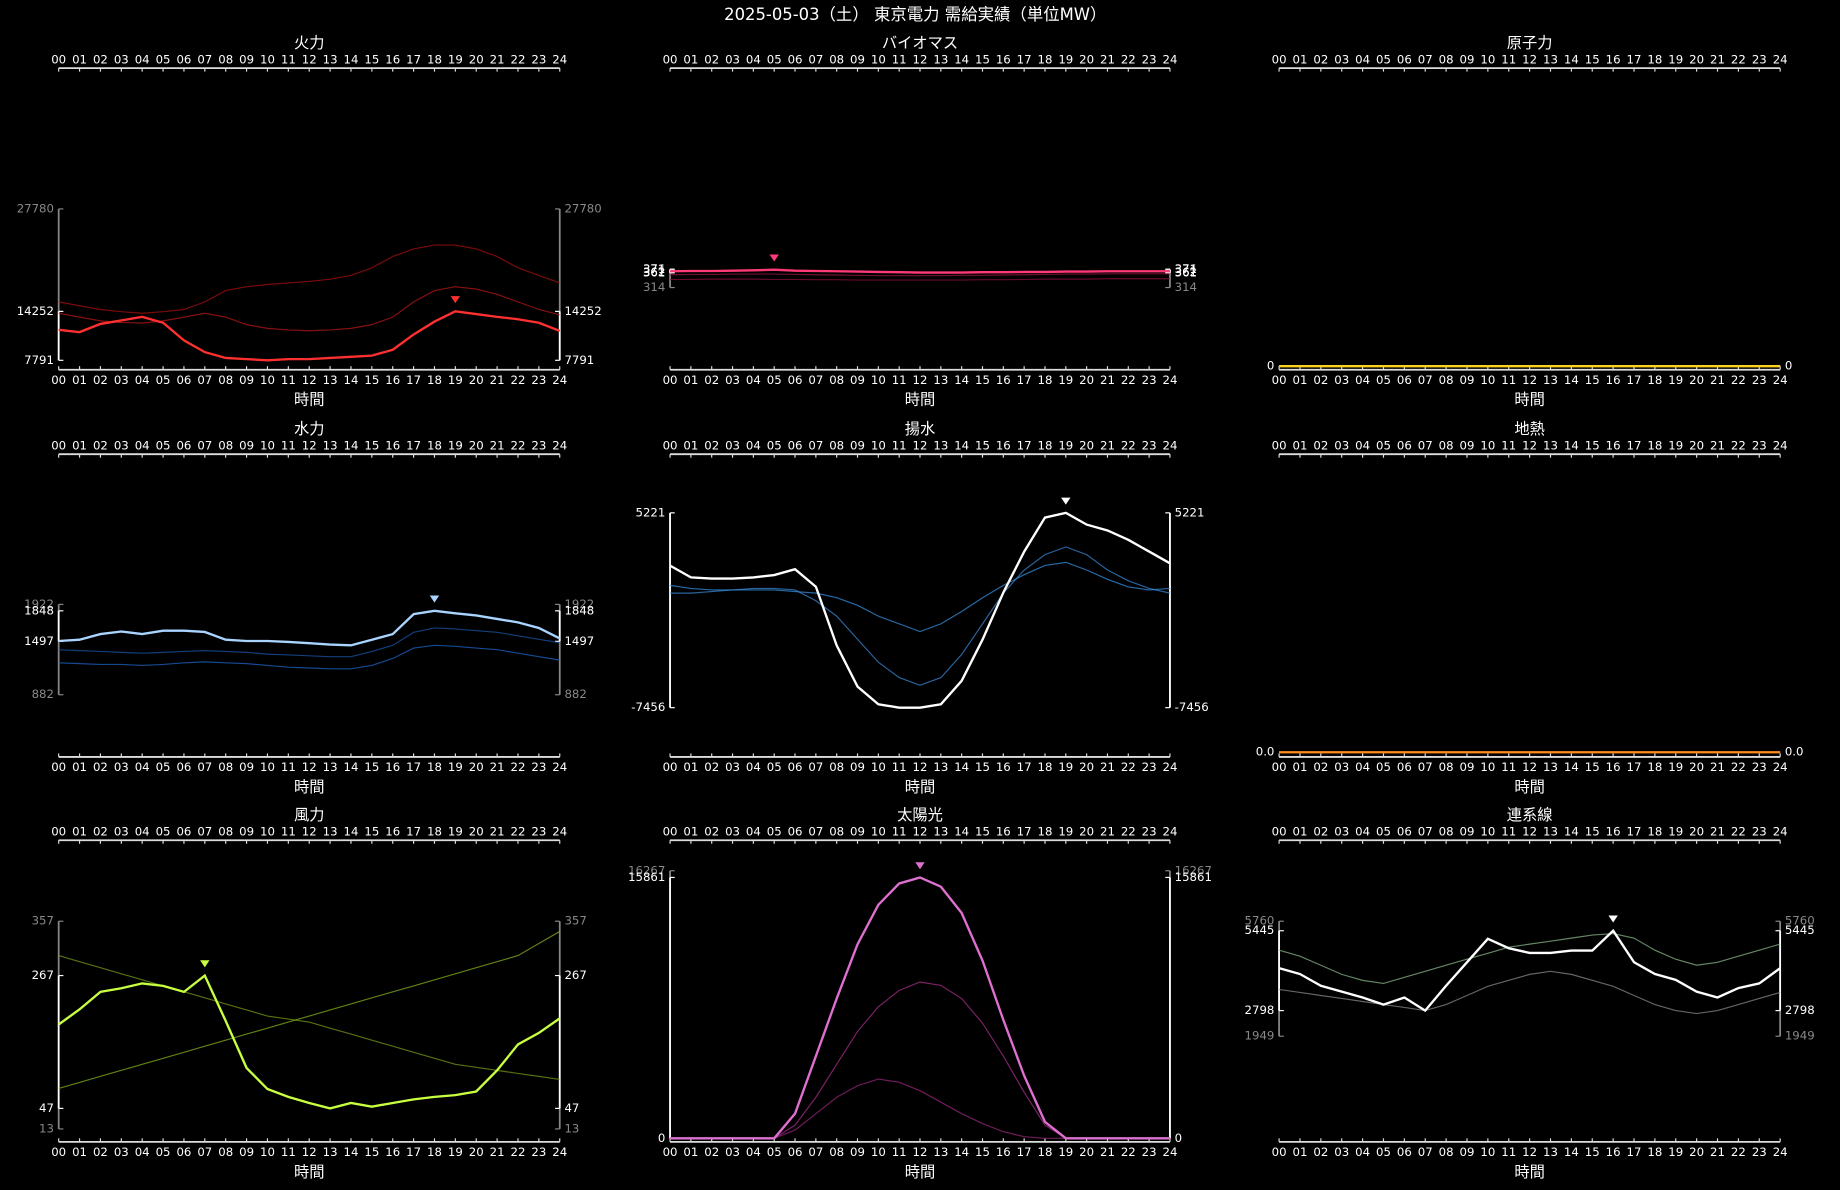 Image resolution: width=1840 pixels, height=1190 pixels. What do you see at coordinates (1788, 366) in the screenshot?
I see `y-tick-label: 0` at bounding box center [1788, 366].